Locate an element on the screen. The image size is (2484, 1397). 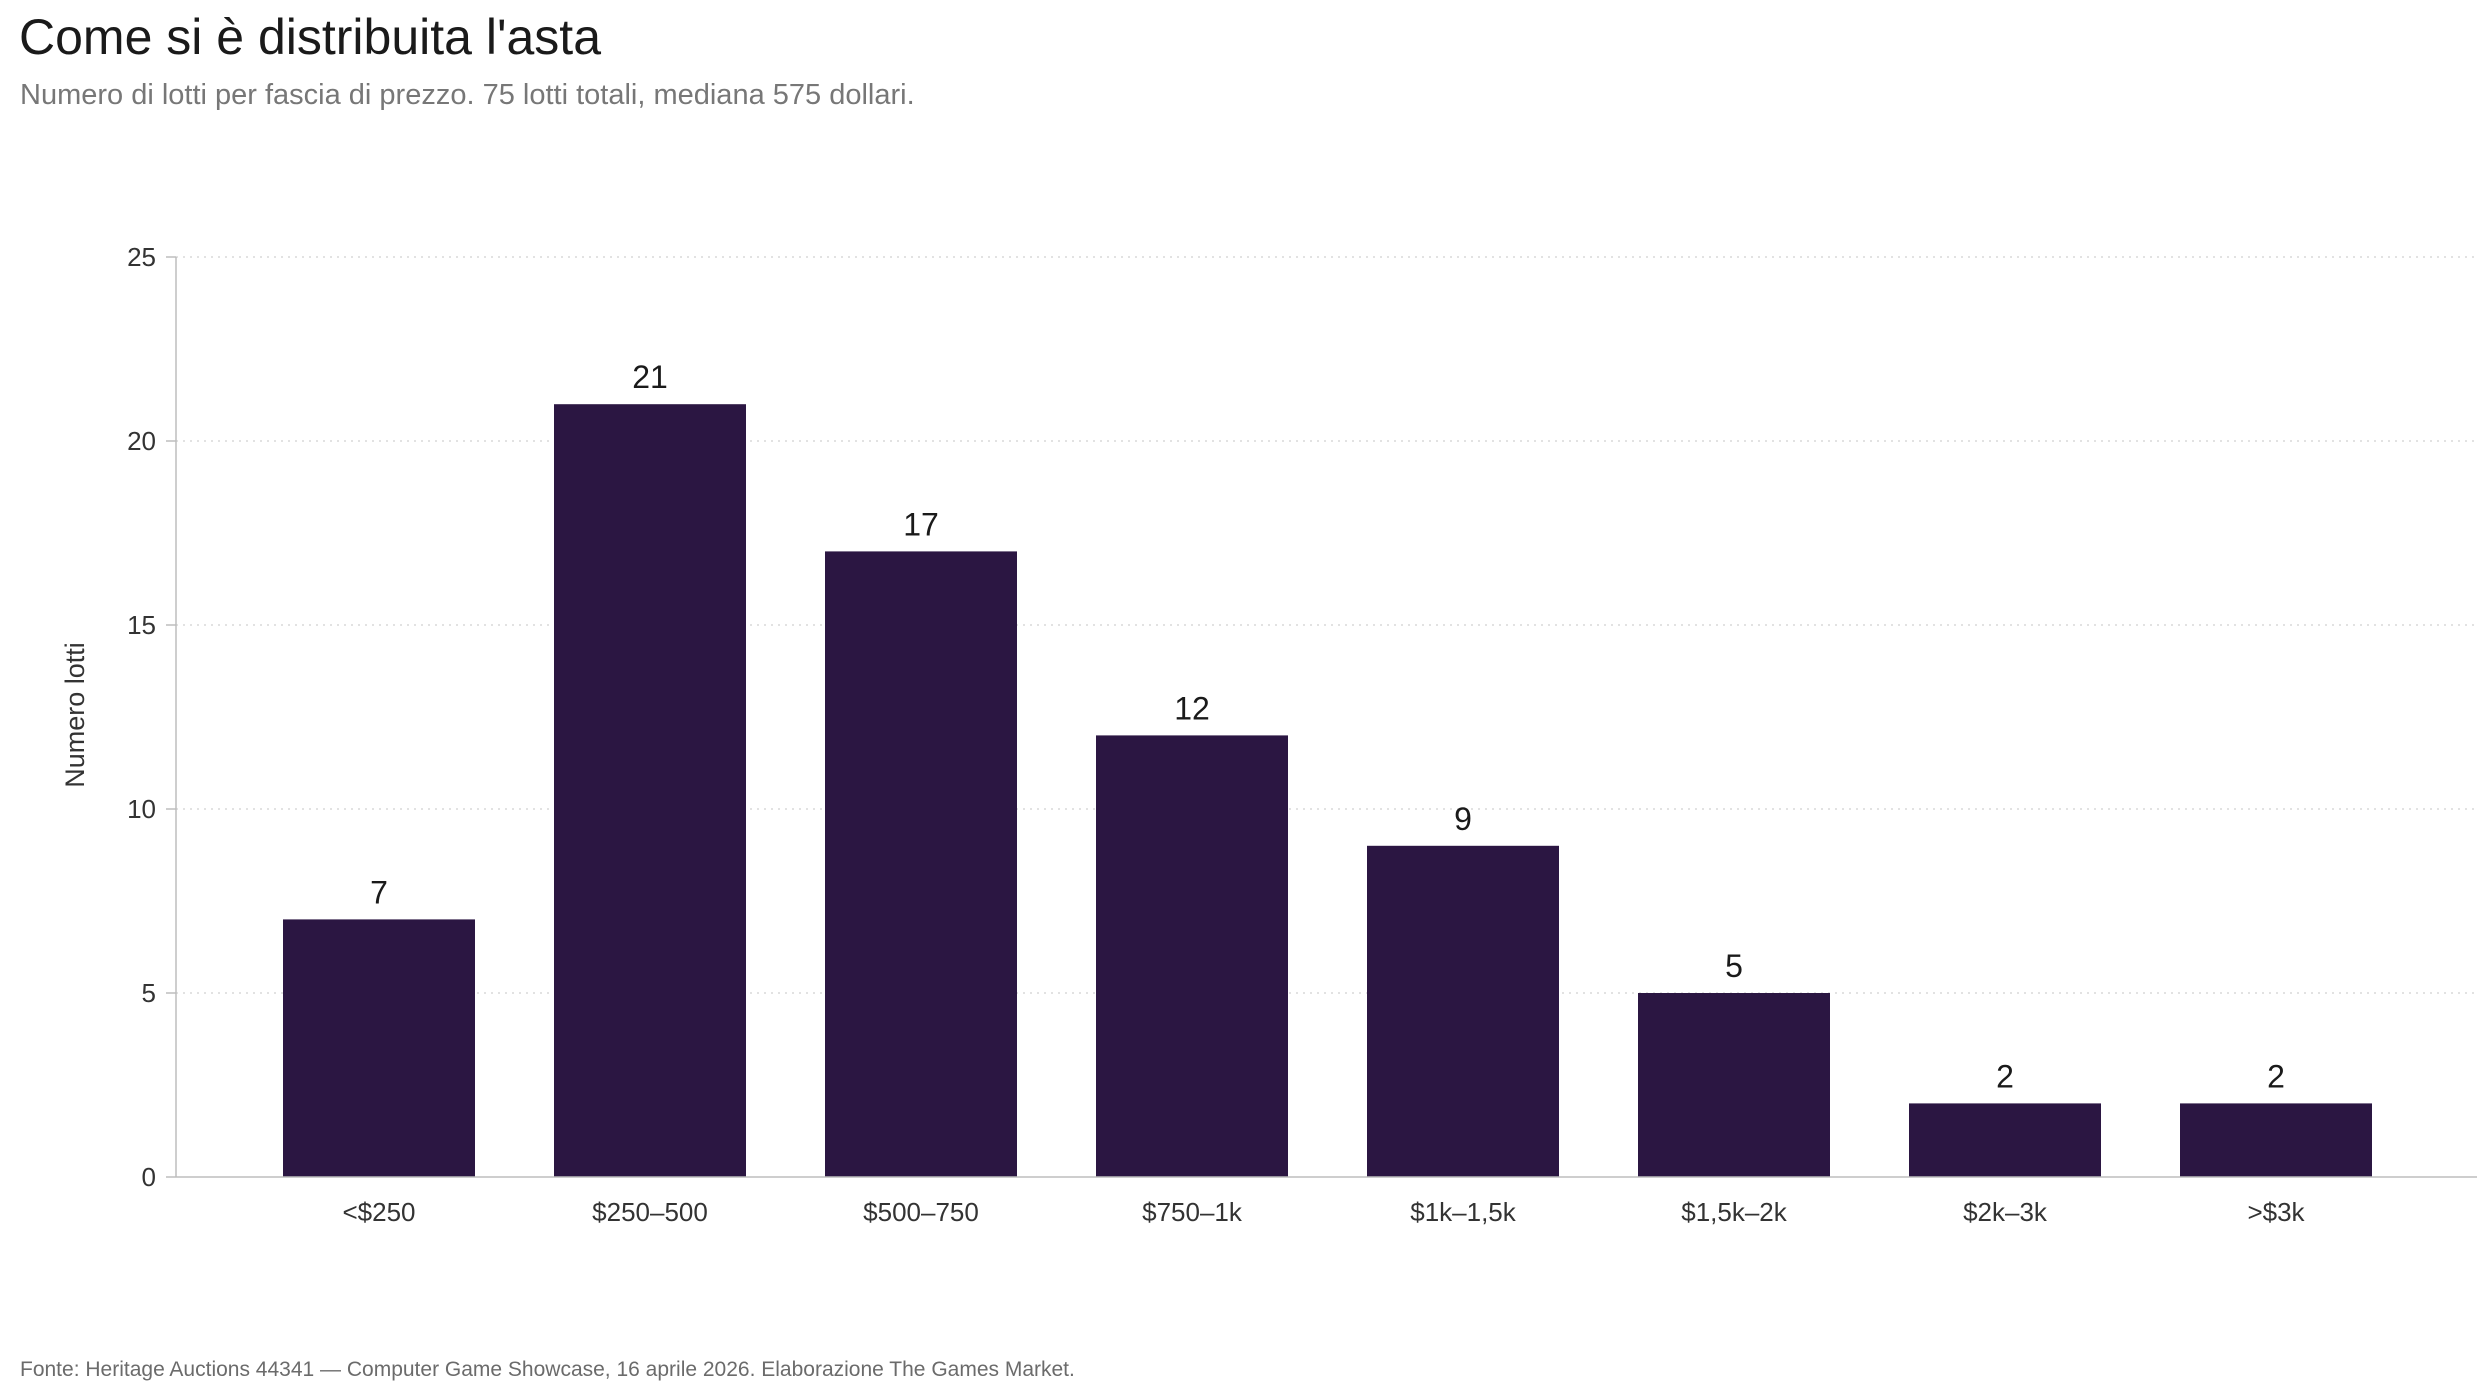
bar-value-label: 12 is located at coordinates (1192, 708).